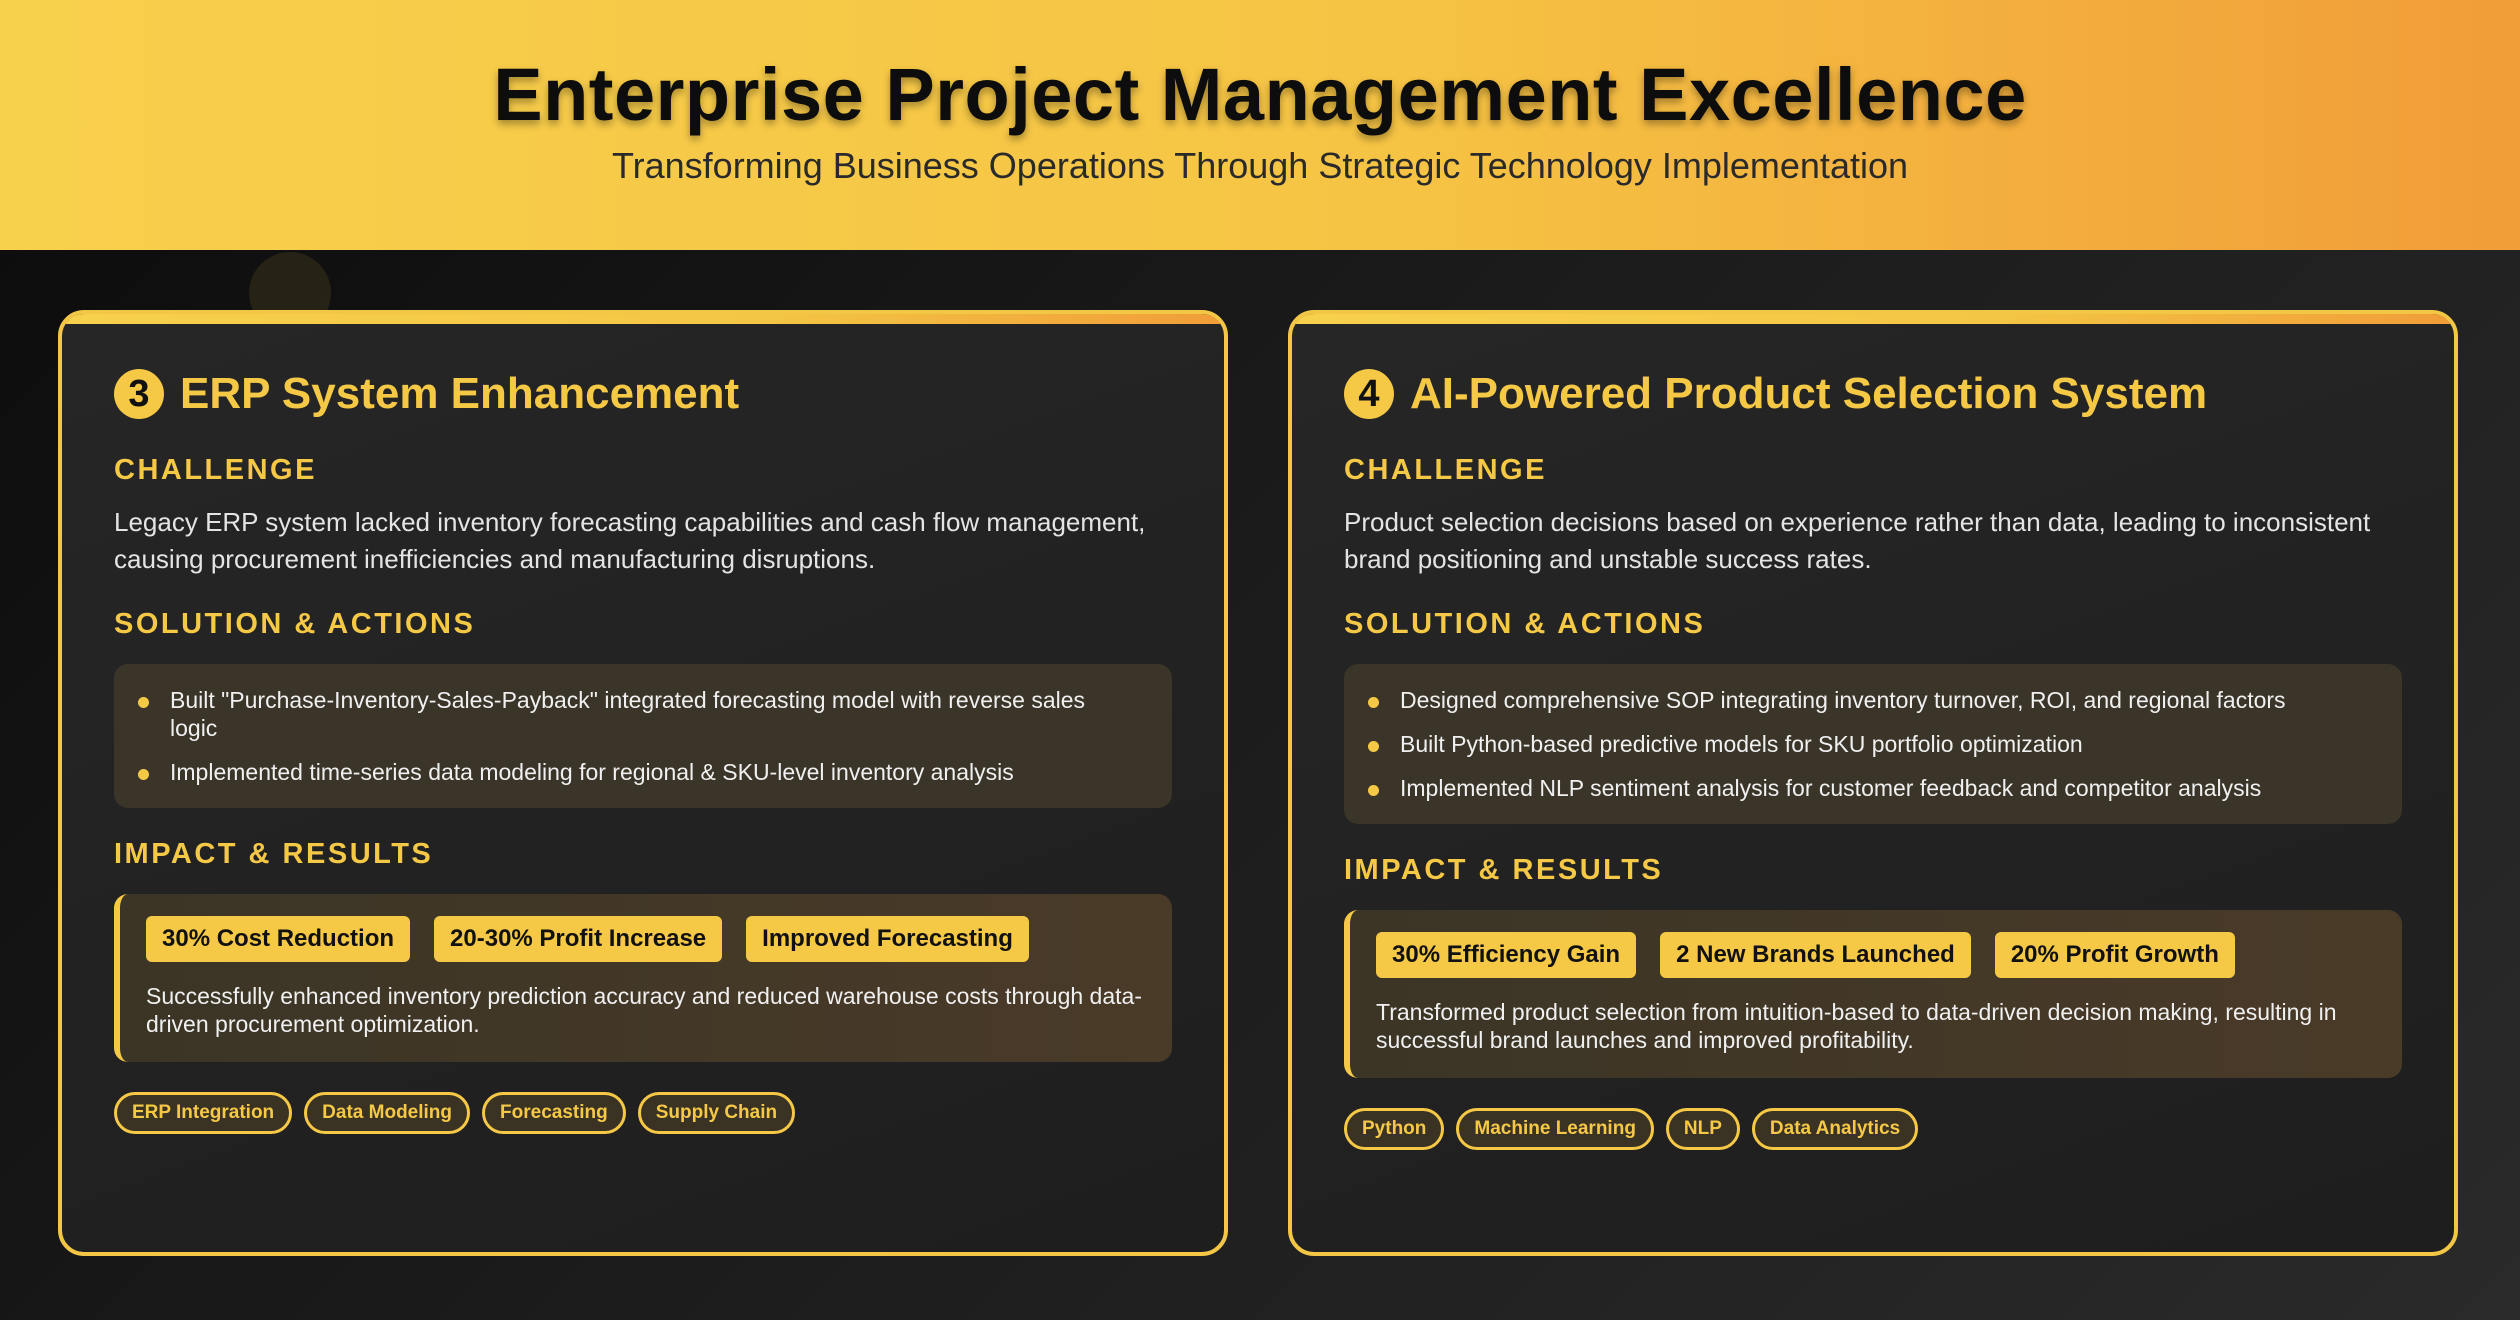  I want to click on tag-pill: ERP Integration, so click(203, 1113).